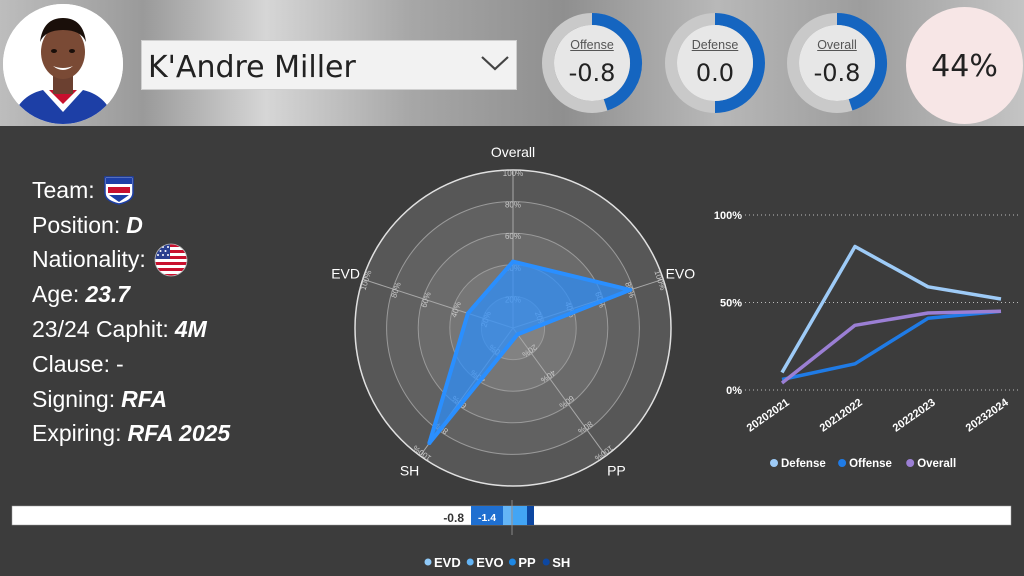  I want to click on radar-tick-label: 60%, so click(513, 236).